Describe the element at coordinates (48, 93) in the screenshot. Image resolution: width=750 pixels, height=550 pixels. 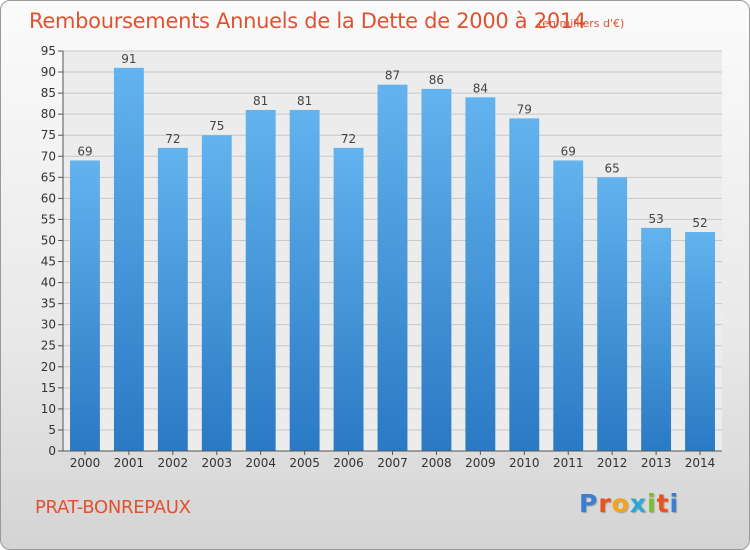
I see `y-tick-label: 85` at that location.